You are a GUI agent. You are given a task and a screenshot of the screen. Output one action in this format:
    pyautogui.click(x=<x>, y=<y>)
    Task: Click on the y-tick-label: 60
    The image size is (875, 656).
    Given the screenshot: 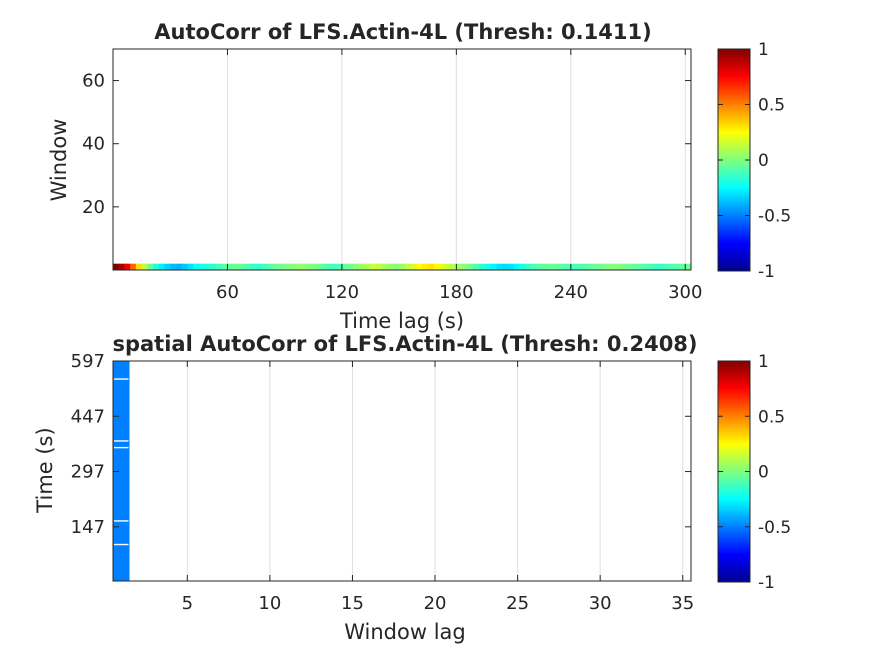 What is the action you would take?
    pyautogui.click(x=93, y=81)
    